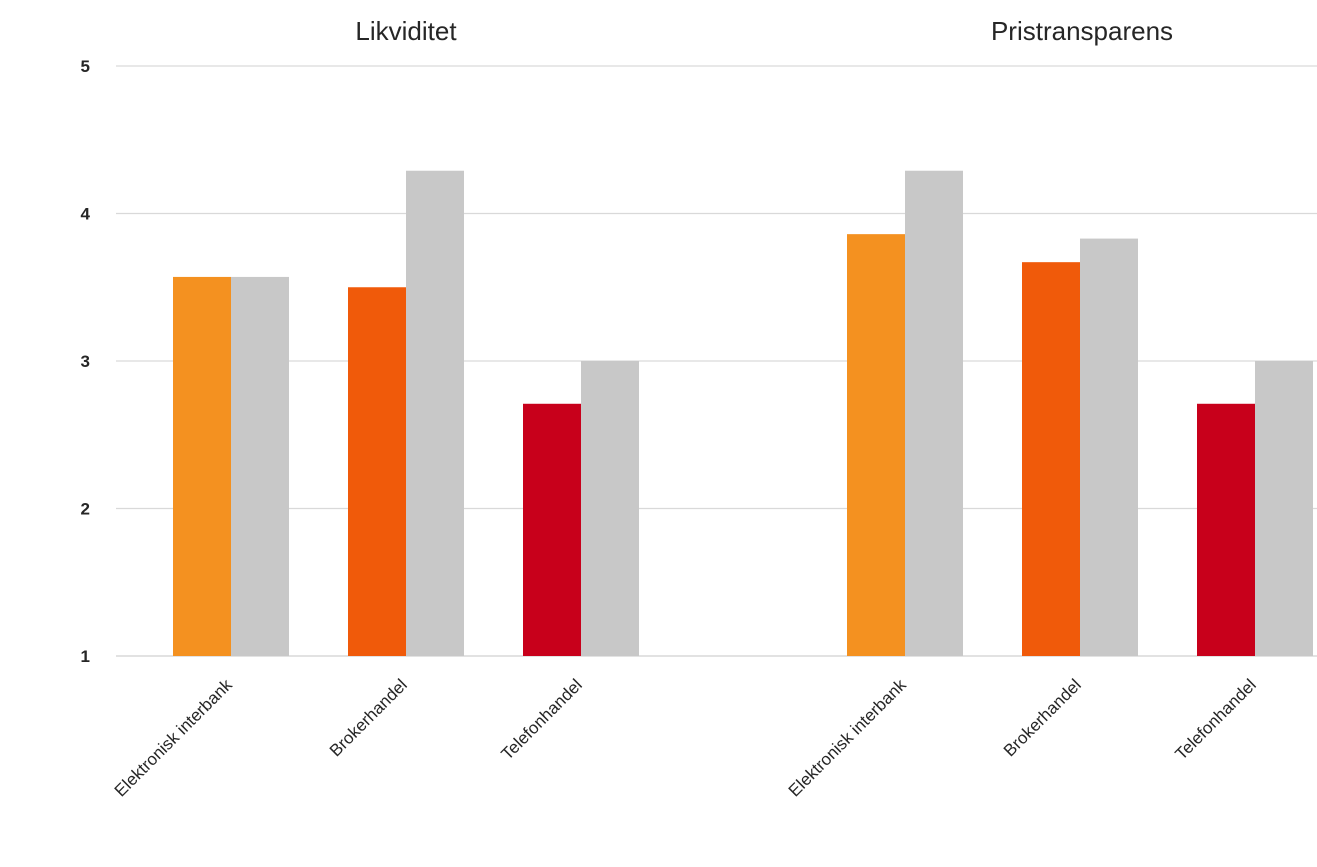  I want to click on y-axis: 1 2 3 4 5, so click(86, 361).